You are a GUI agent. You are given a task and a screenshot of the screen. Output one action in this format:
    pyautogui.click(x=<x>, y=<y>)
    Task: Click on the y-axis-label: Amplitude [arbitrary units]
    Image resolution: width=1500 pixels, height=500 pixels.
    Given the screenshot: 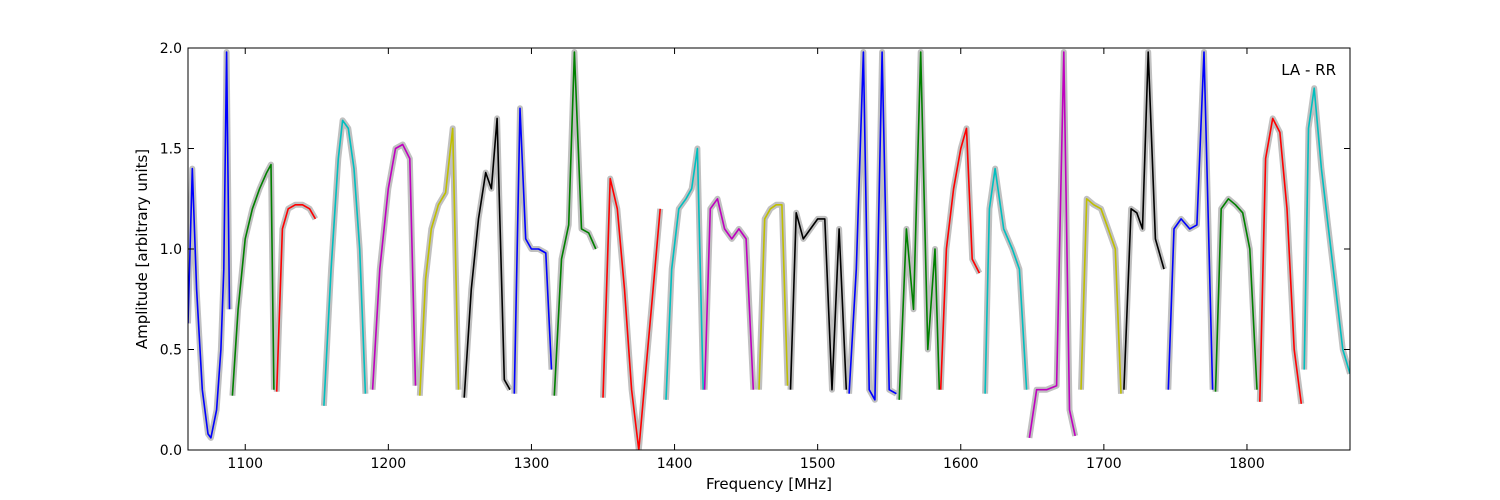 What is the action you would take?
    pyautogui.click(x=142, y=249)
    